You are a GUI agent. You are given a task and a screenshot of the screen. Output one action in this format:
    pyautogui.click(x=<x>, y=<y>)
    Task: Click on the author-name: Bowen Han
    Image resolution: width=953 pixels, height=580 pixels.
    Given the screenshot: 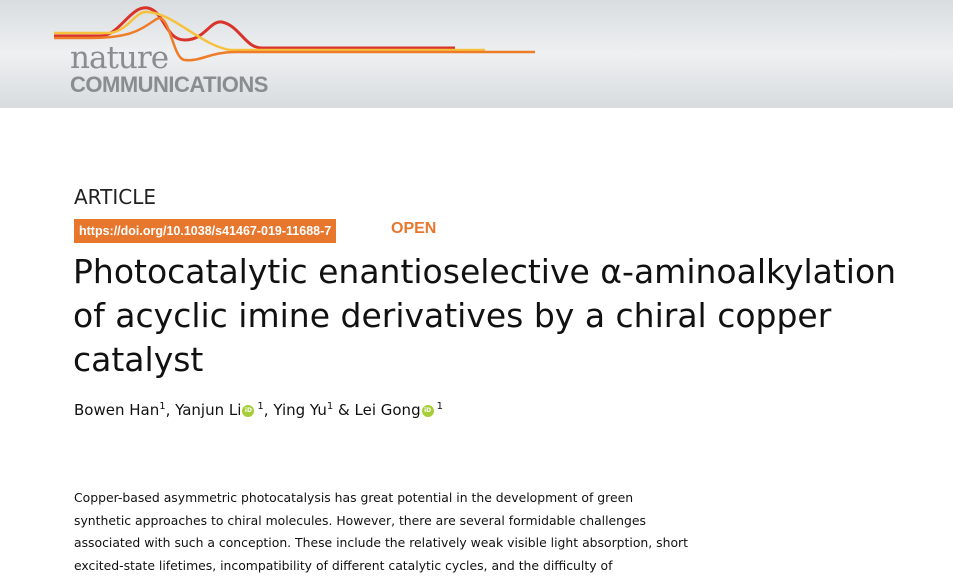 What is the action you would take?
    pyautogui.click(x=117, y=410)
    